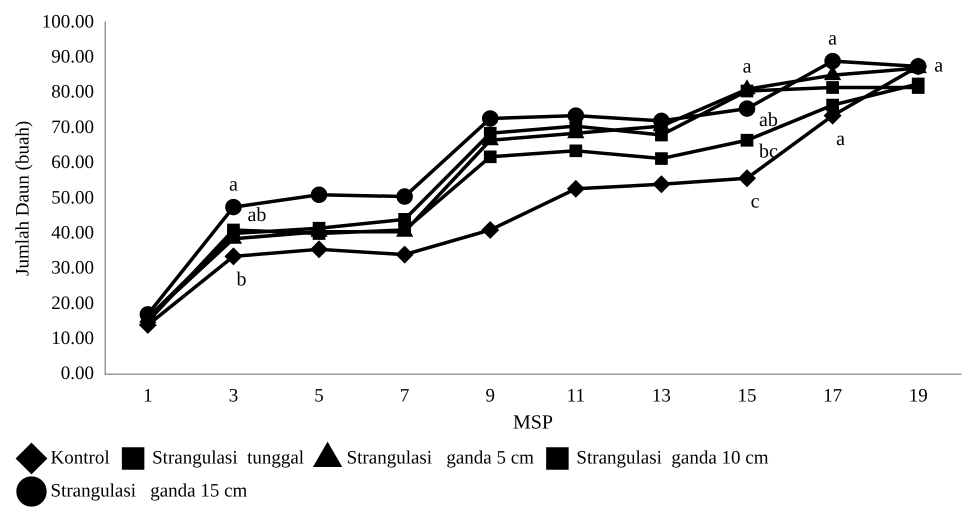 This screenshot has width=979, height=519. I want to click on y-tick-label: 80.00, so click(72, 92).